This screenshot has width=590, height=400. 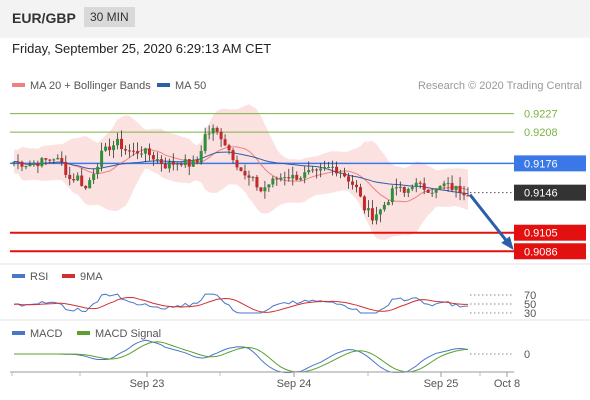 I want to click on level-label-support: 0.9105, so click(x=541, y=234).